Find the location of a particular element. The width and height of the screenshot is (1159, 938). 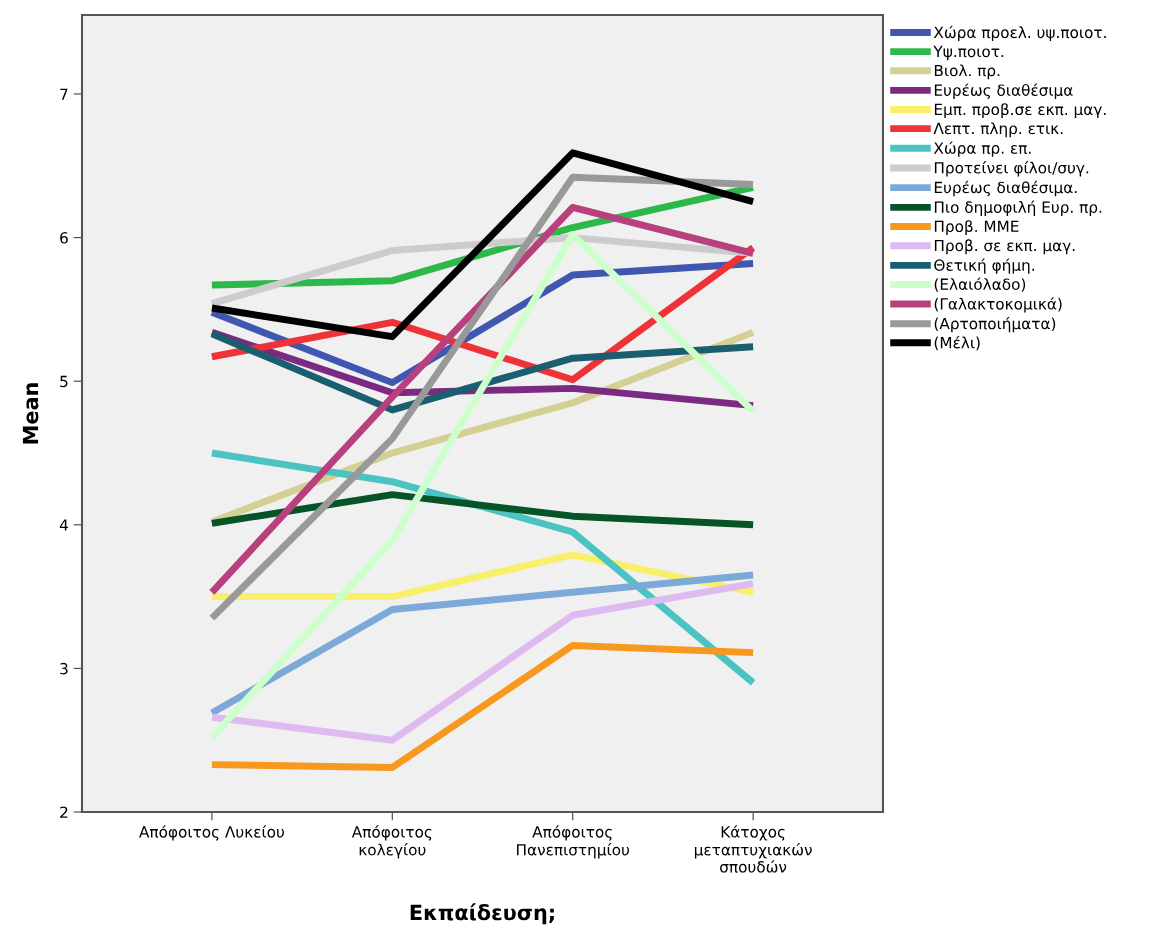

x-tick-label: Κάτοχος μεταπτυχιακών σπουδών is located at coordinates (753, 849).